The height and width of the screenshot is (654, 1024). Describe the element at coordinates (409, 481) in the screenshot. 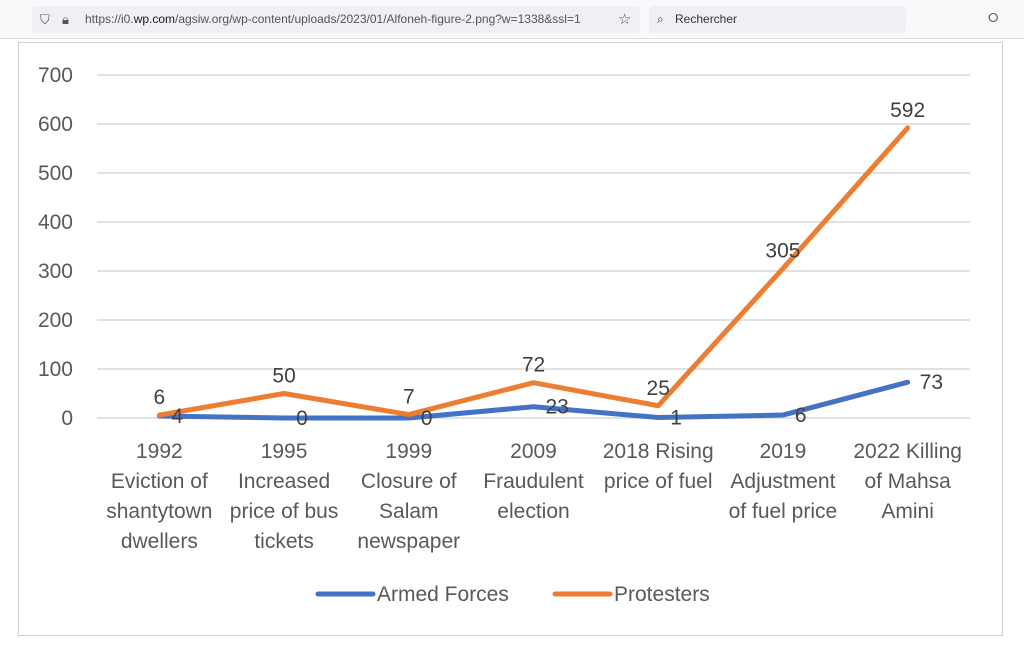

I see `x-tick-label: Closure of` at that location.